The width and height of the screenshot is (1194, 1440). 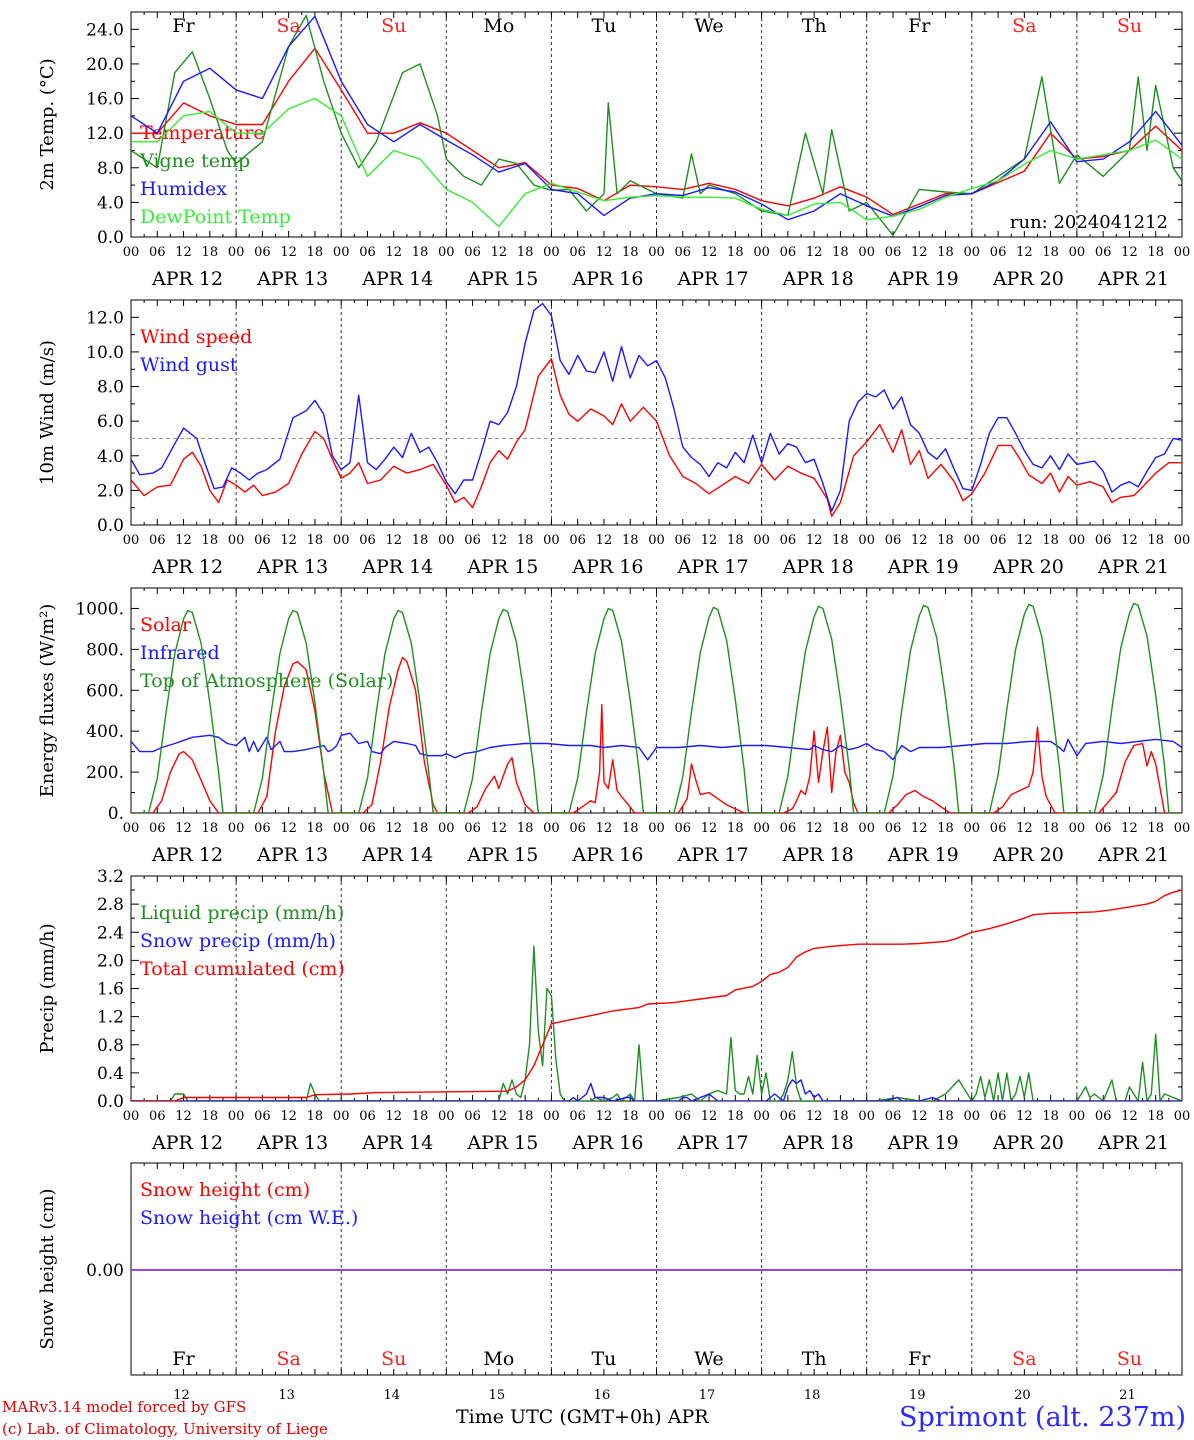 What do you see at coordinates (189, 365) in the screenshot?
I see `legend-entry: Wind gust` at bounding box center [189, 365].